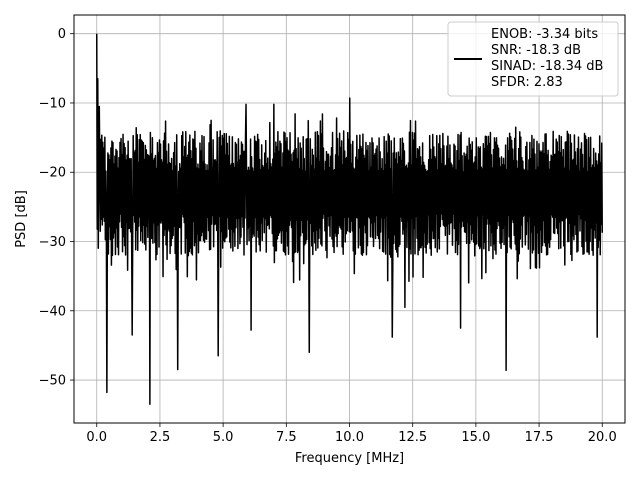 The width and height of the screenshot is (640, 480). Describe the element at coordinates (544, 34) in the screenshot. I see `legend-entry-enob: ENOB: -3.34 bits` at that location.